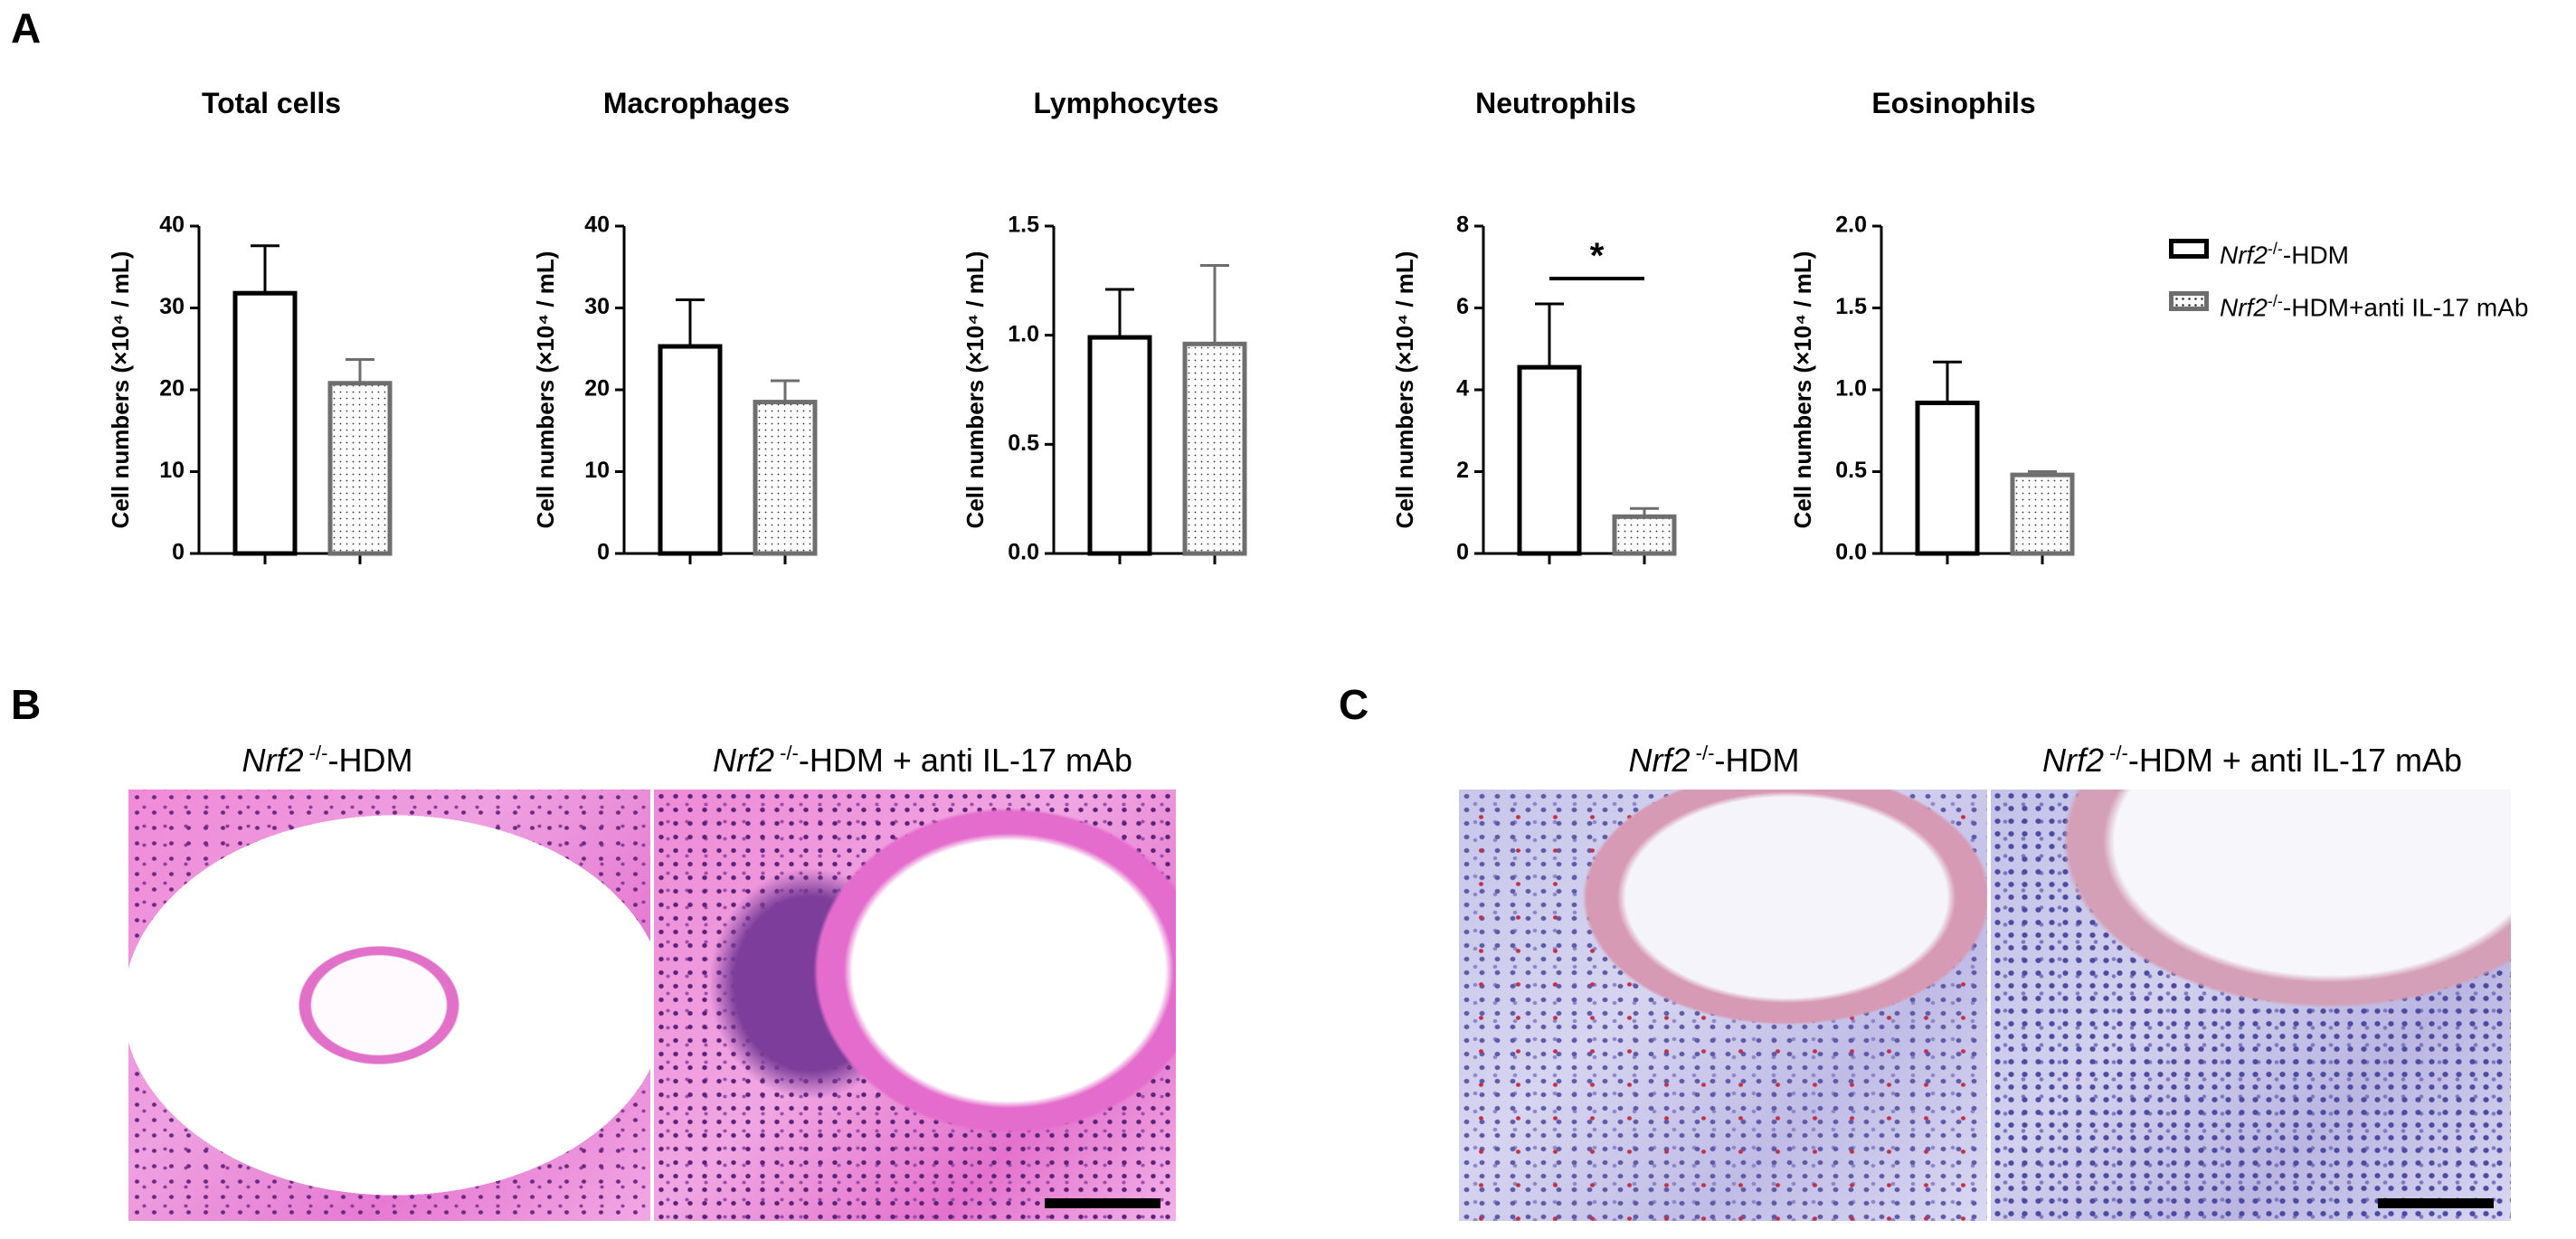  I want to click on y-tick-label: 4, so click(1462, 389).